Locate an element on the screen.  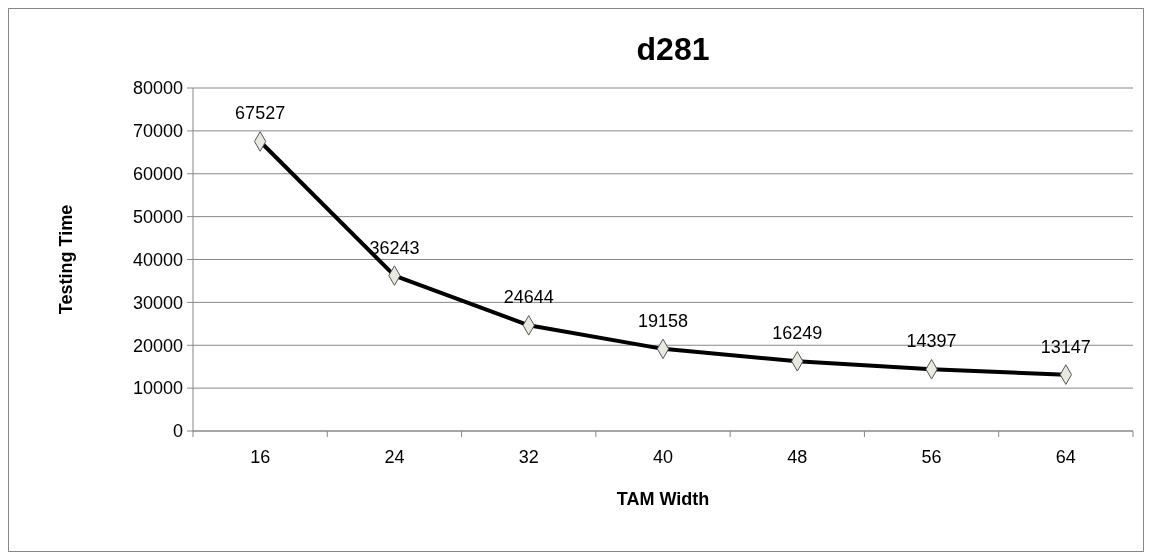
y-axis-title: Testing Time is located at coordinates (66, 259).